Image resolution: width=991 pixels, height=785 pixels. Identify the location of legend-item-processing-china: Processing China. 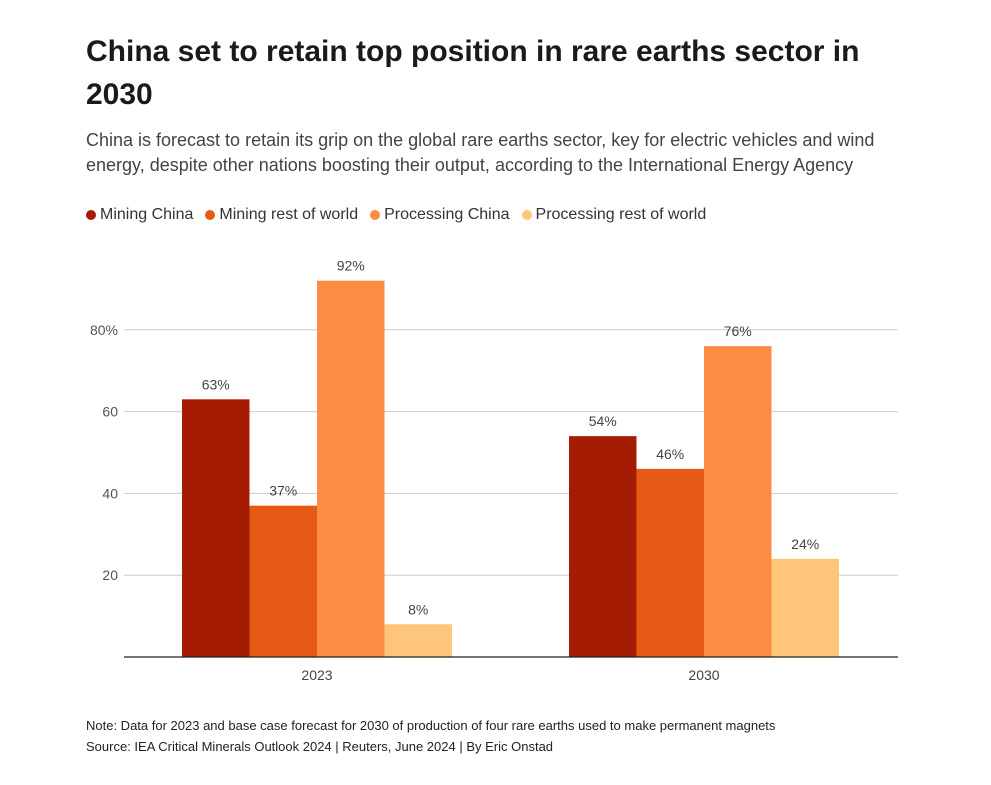
(440, 215).